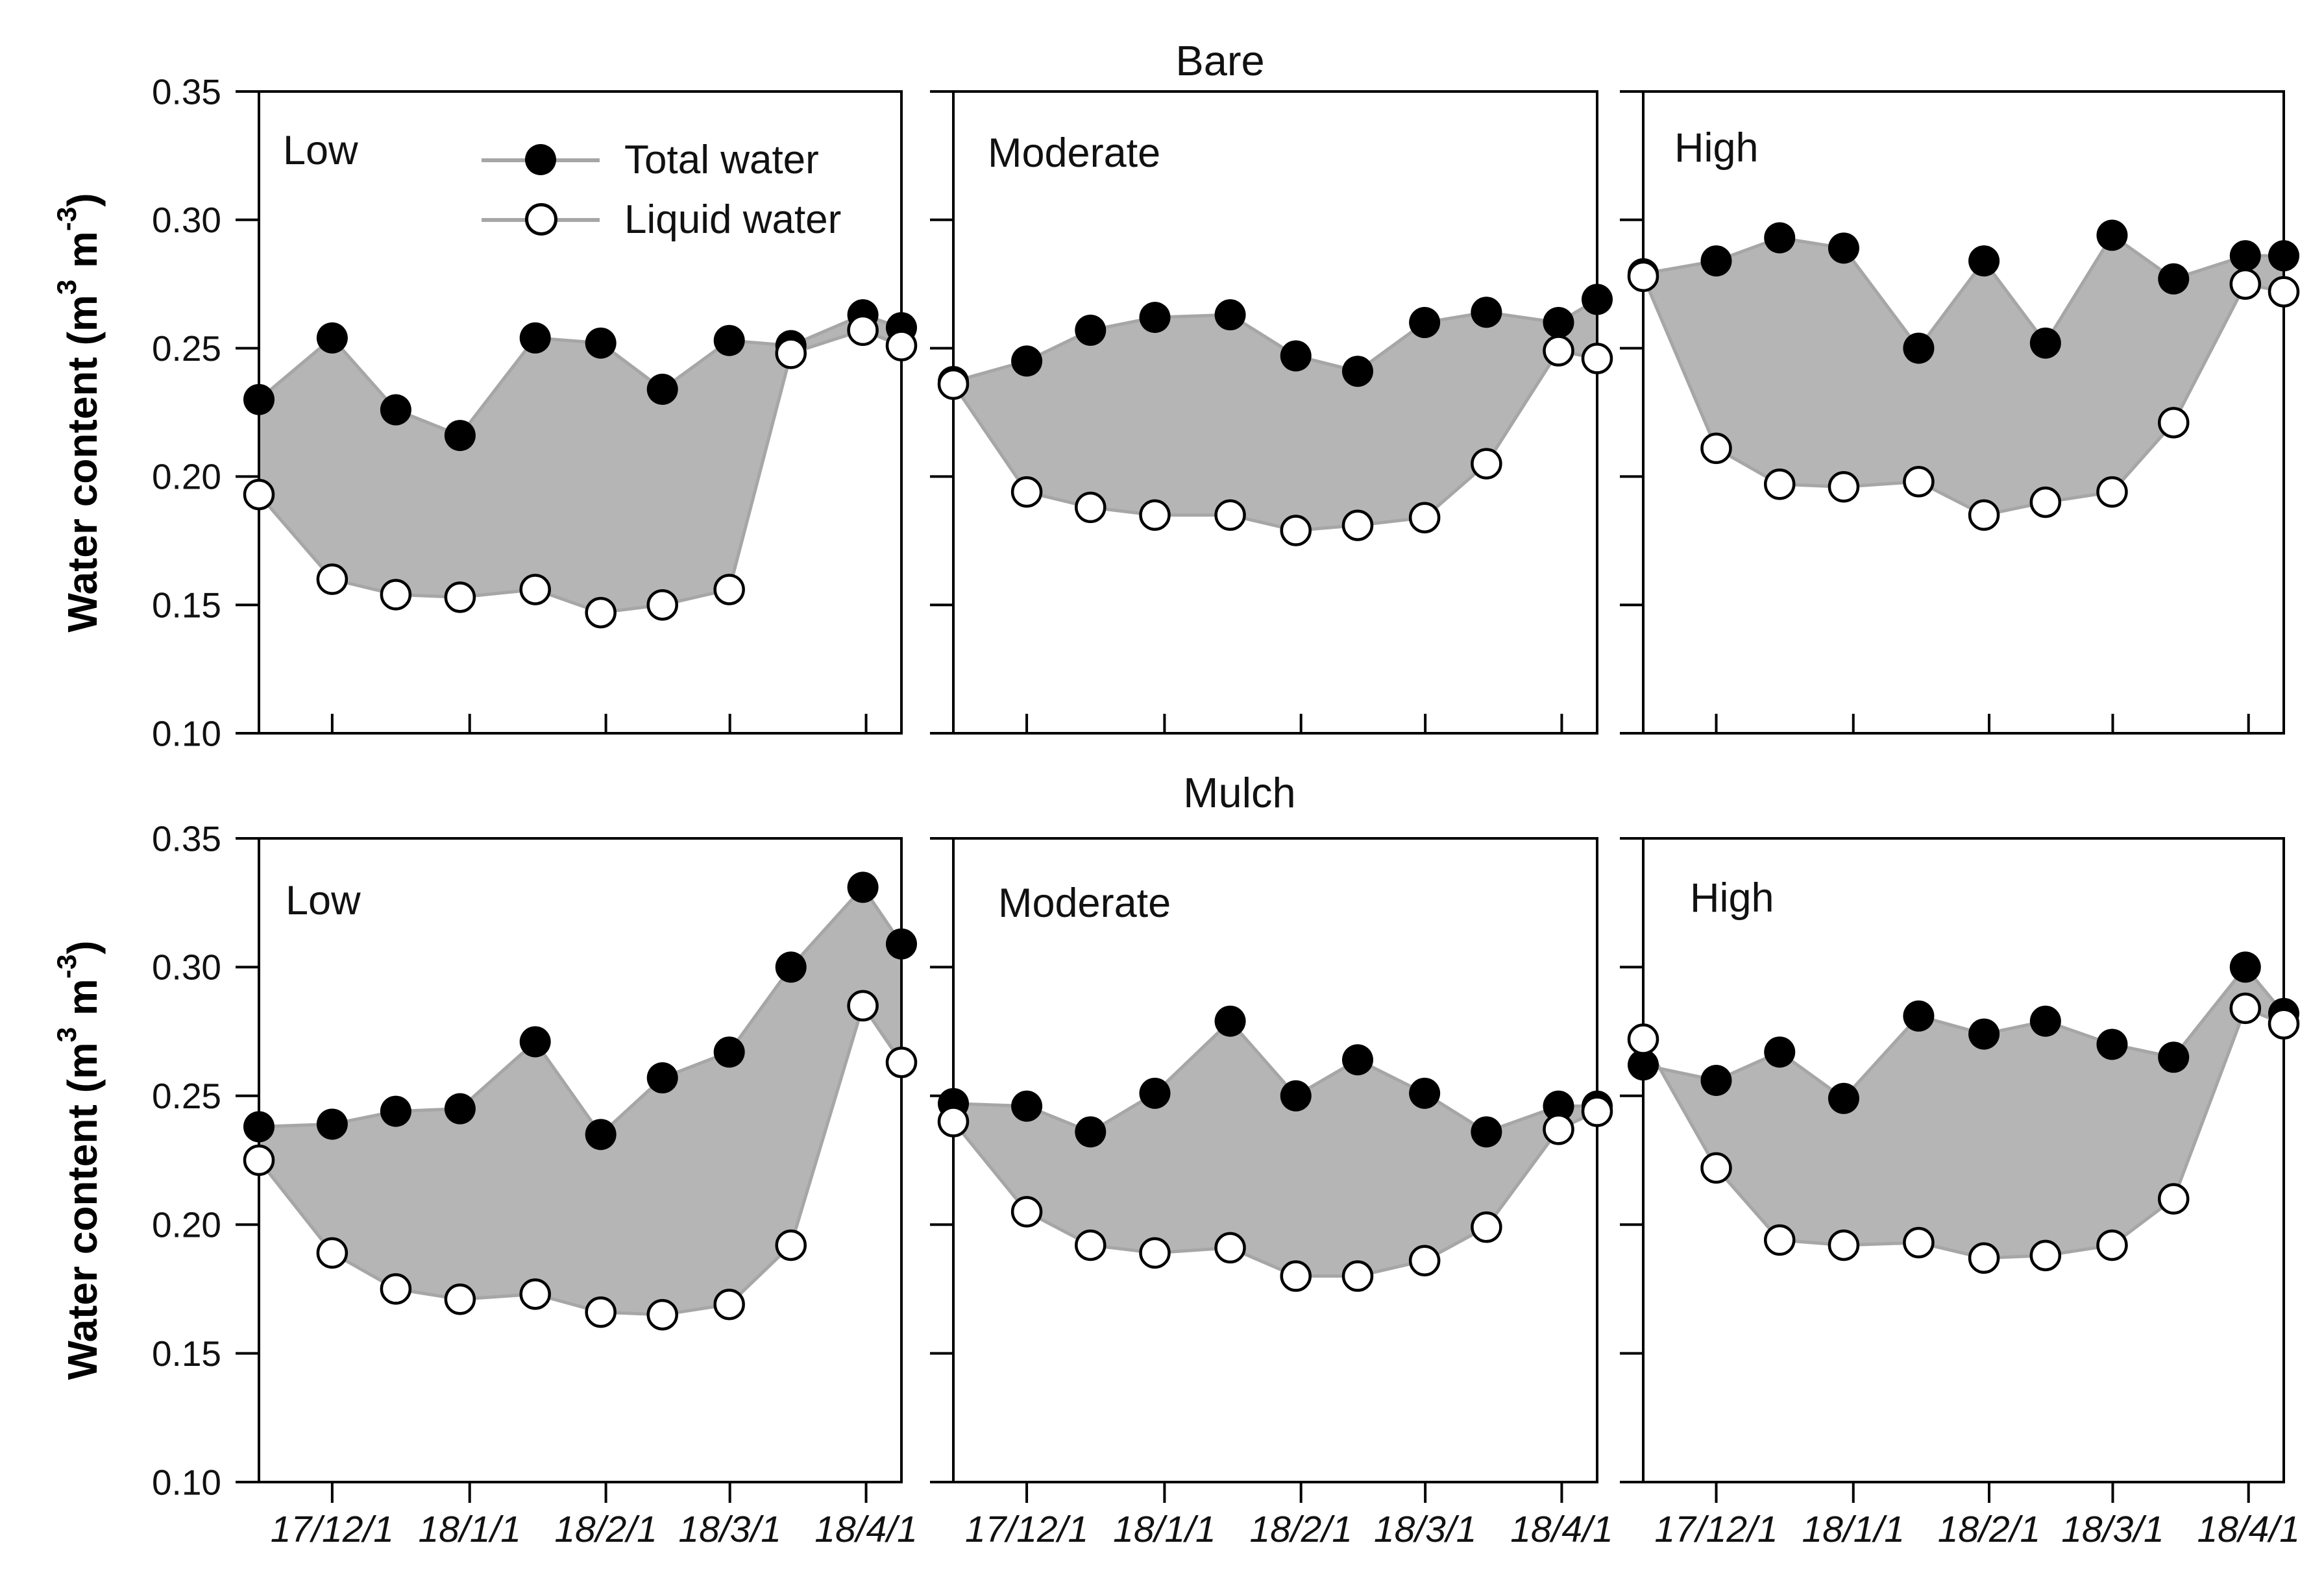 The width and height of the screenshot is (2324, 1582). I want to click on y-axis-label-bottom: Water content (m 3 m -3), so click(82, 1160).